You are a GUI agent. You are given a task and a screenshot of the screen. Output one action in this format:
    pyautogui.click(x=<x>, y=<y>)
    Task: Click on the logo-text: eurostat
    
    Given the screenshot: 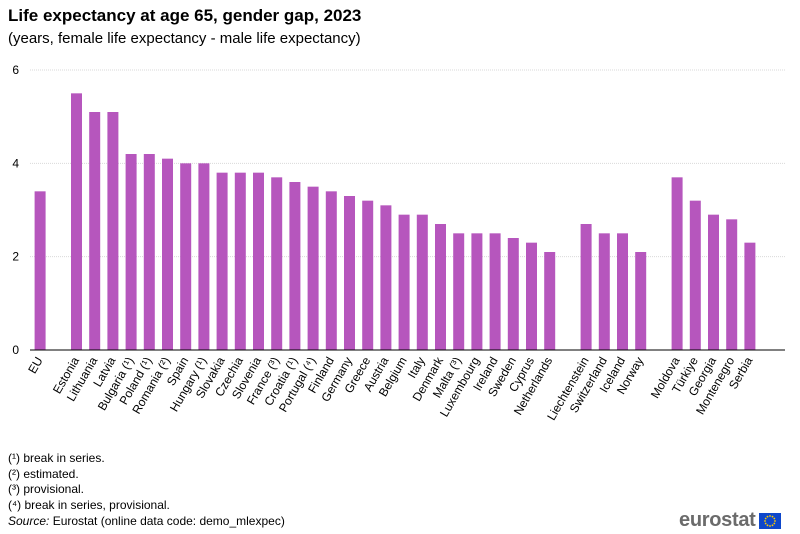 What is the action you would take?
    pyautogui.click(x=717, y=520)
    